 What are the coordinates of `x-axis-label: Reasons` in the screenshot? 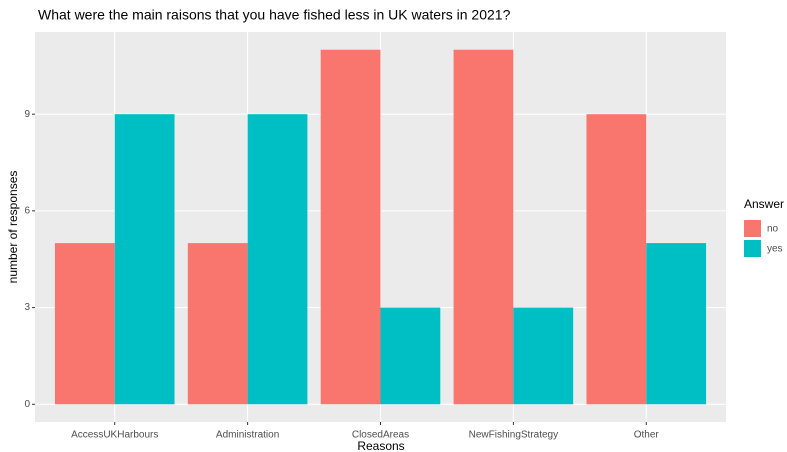 It's located at (380, 445).